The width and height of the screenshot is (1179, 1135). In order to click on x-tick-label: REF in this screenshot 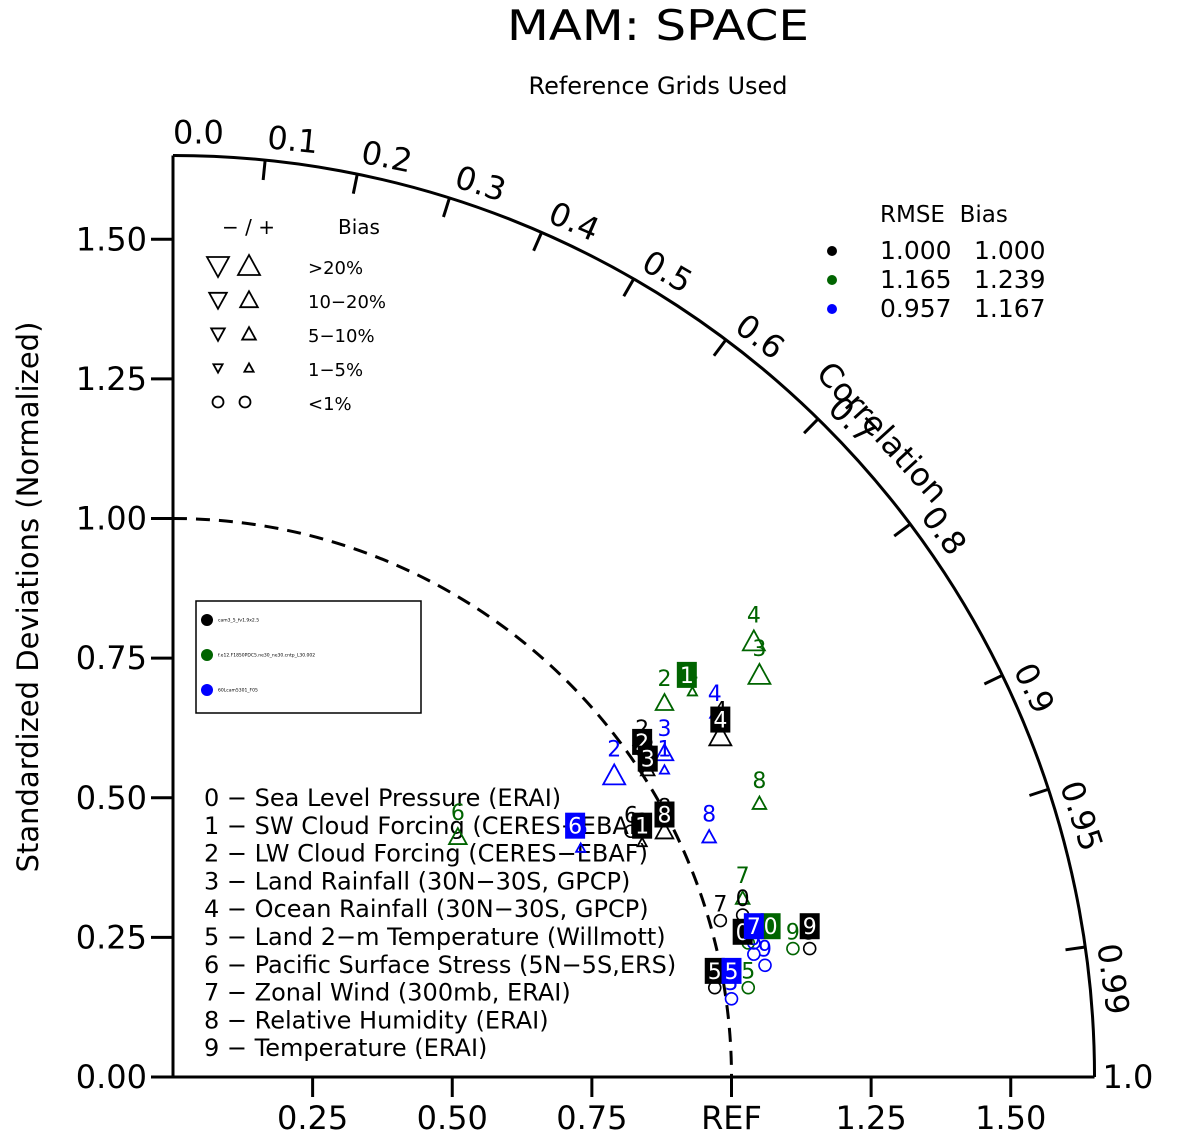, I will do `click(731, 1117)`.